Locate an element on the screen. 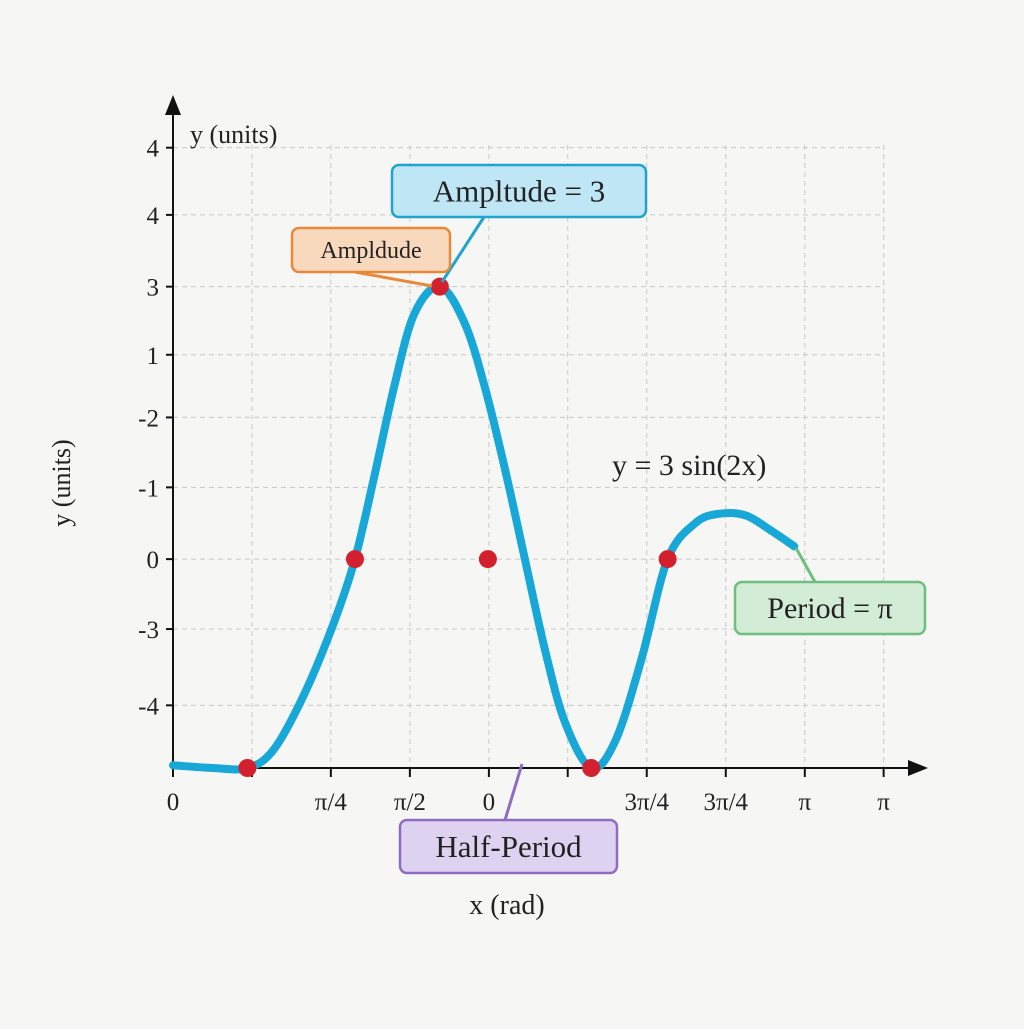 Image resolution: width=1024 pixels, height=1029 pixels. annotation-text: Ampltude = 3 is located at coordinates (519, 191).